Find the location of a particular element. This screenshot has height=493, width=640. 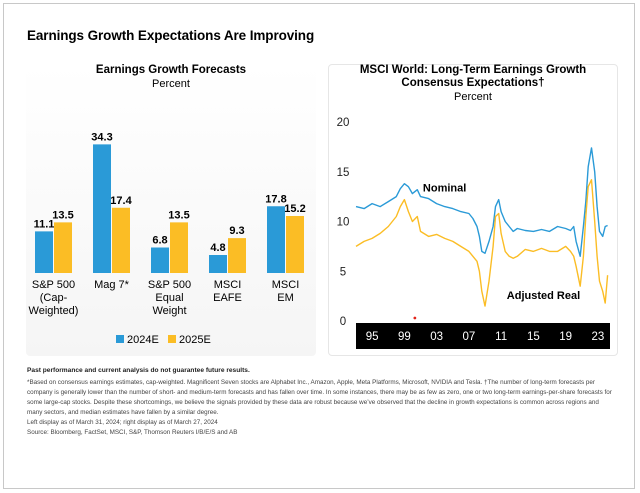

x-tick-label: 99 is located at coordinates (404, 337).